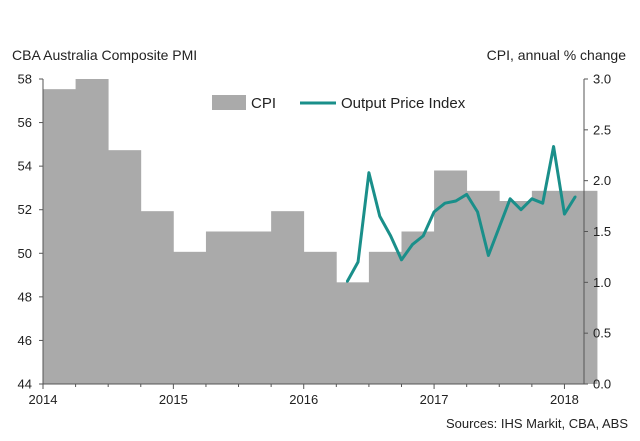 The height and width of the screenshot is (441, 640). I want to click on right-tick-label-3: 1.5, so click(602, 231).